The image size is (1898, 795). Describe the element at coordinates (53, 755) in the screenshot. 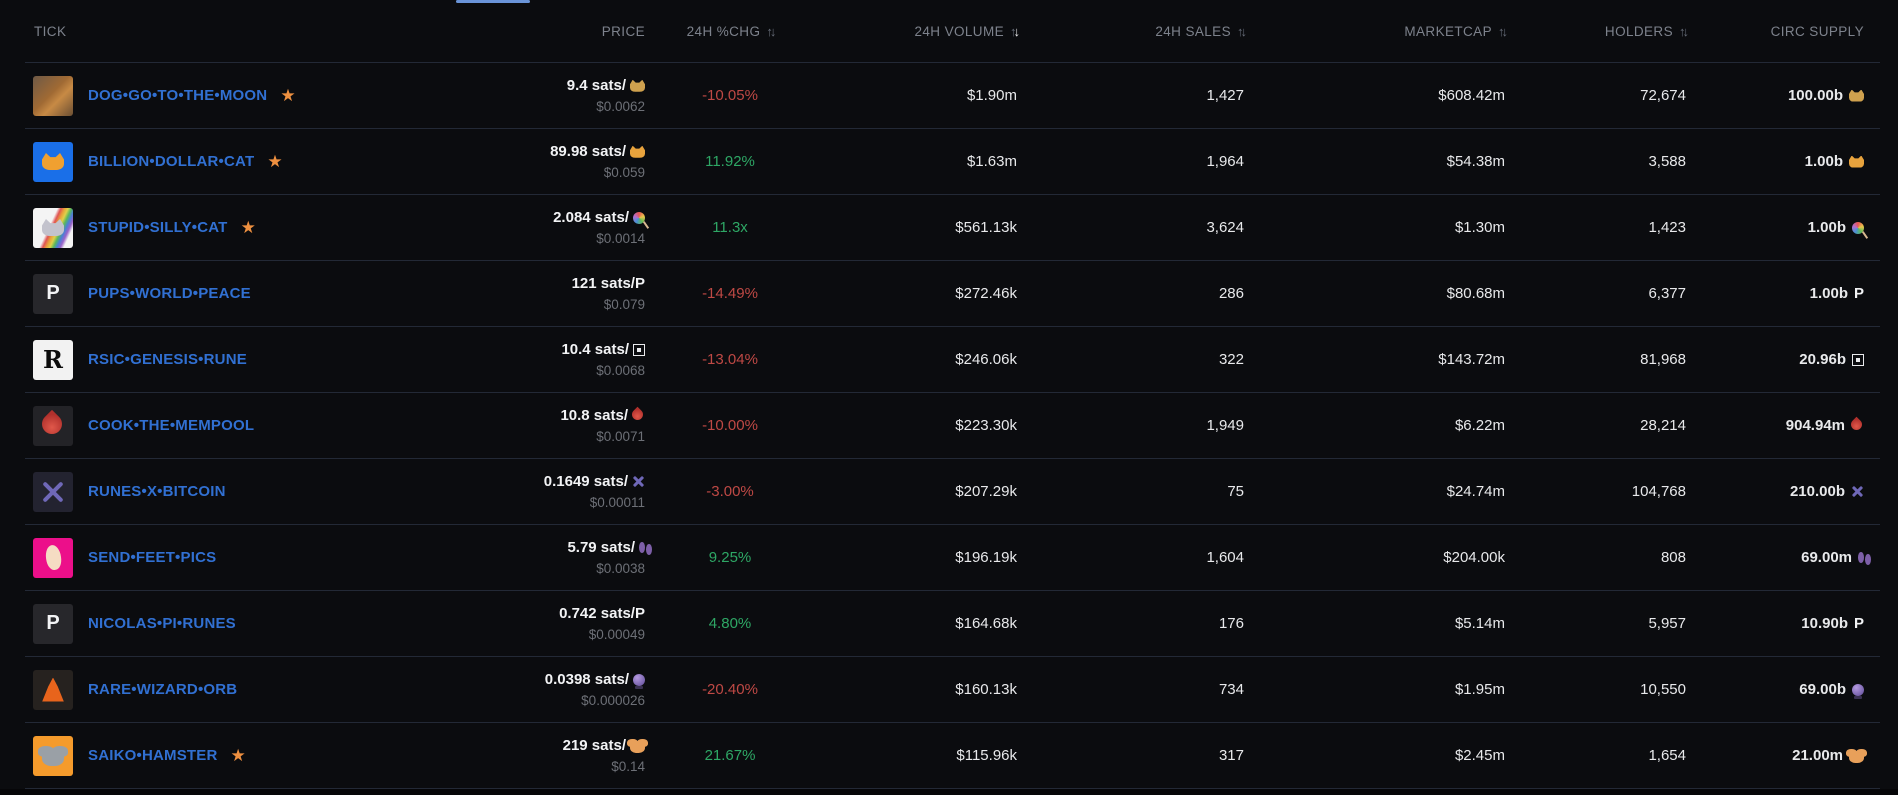

I see `hamster-thumbnail-icon` at that location.